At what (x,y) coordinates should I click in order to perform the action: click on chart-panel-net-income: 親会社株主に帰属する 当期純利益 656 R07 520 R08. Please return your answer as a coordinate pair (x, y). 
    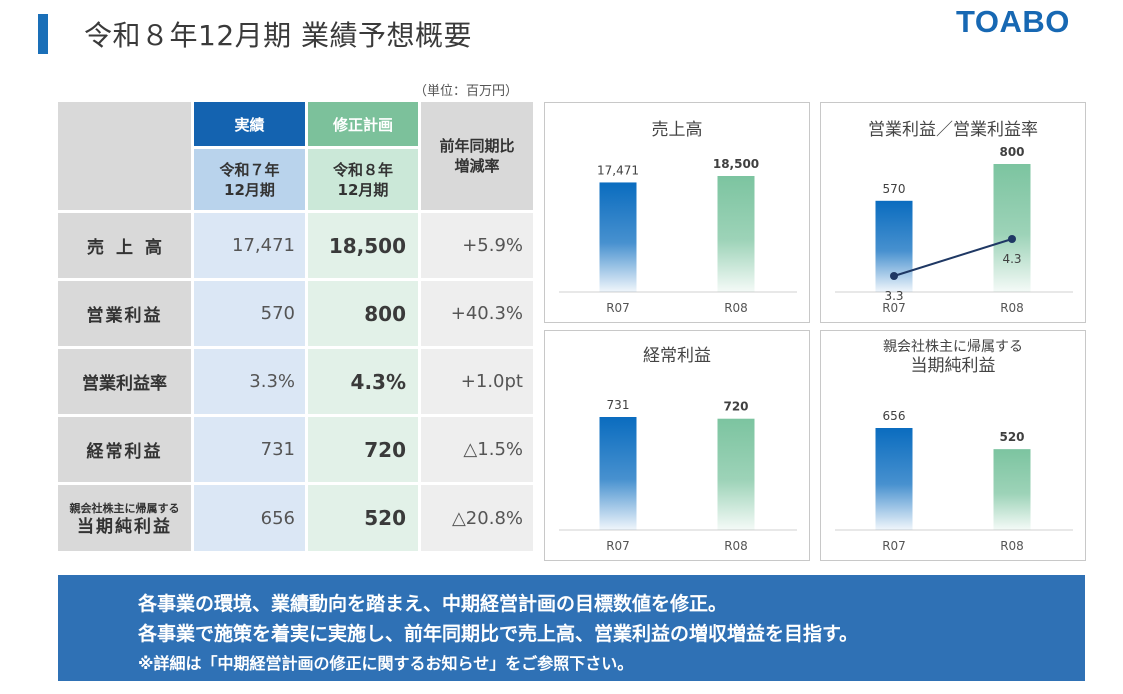
    Looking at the image, I should click on (953, 445).